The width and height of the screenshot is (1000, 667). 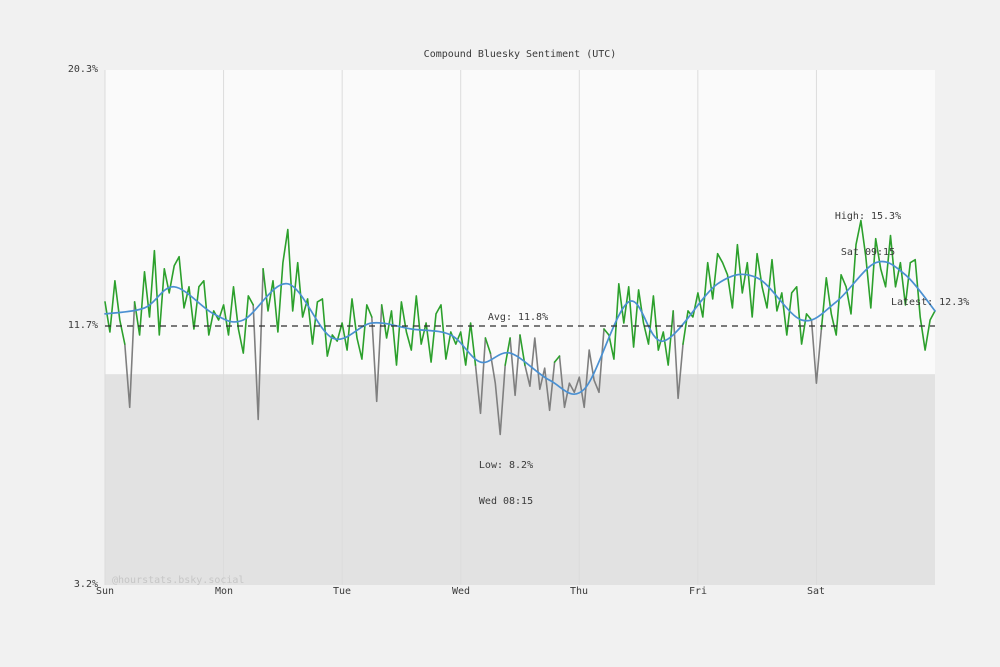 What do you see at coordinates (506, 484) in the screenshot?
I see `annotation-low: Low: 8.2% Wed 08:15` at bounding box center [506, 484].